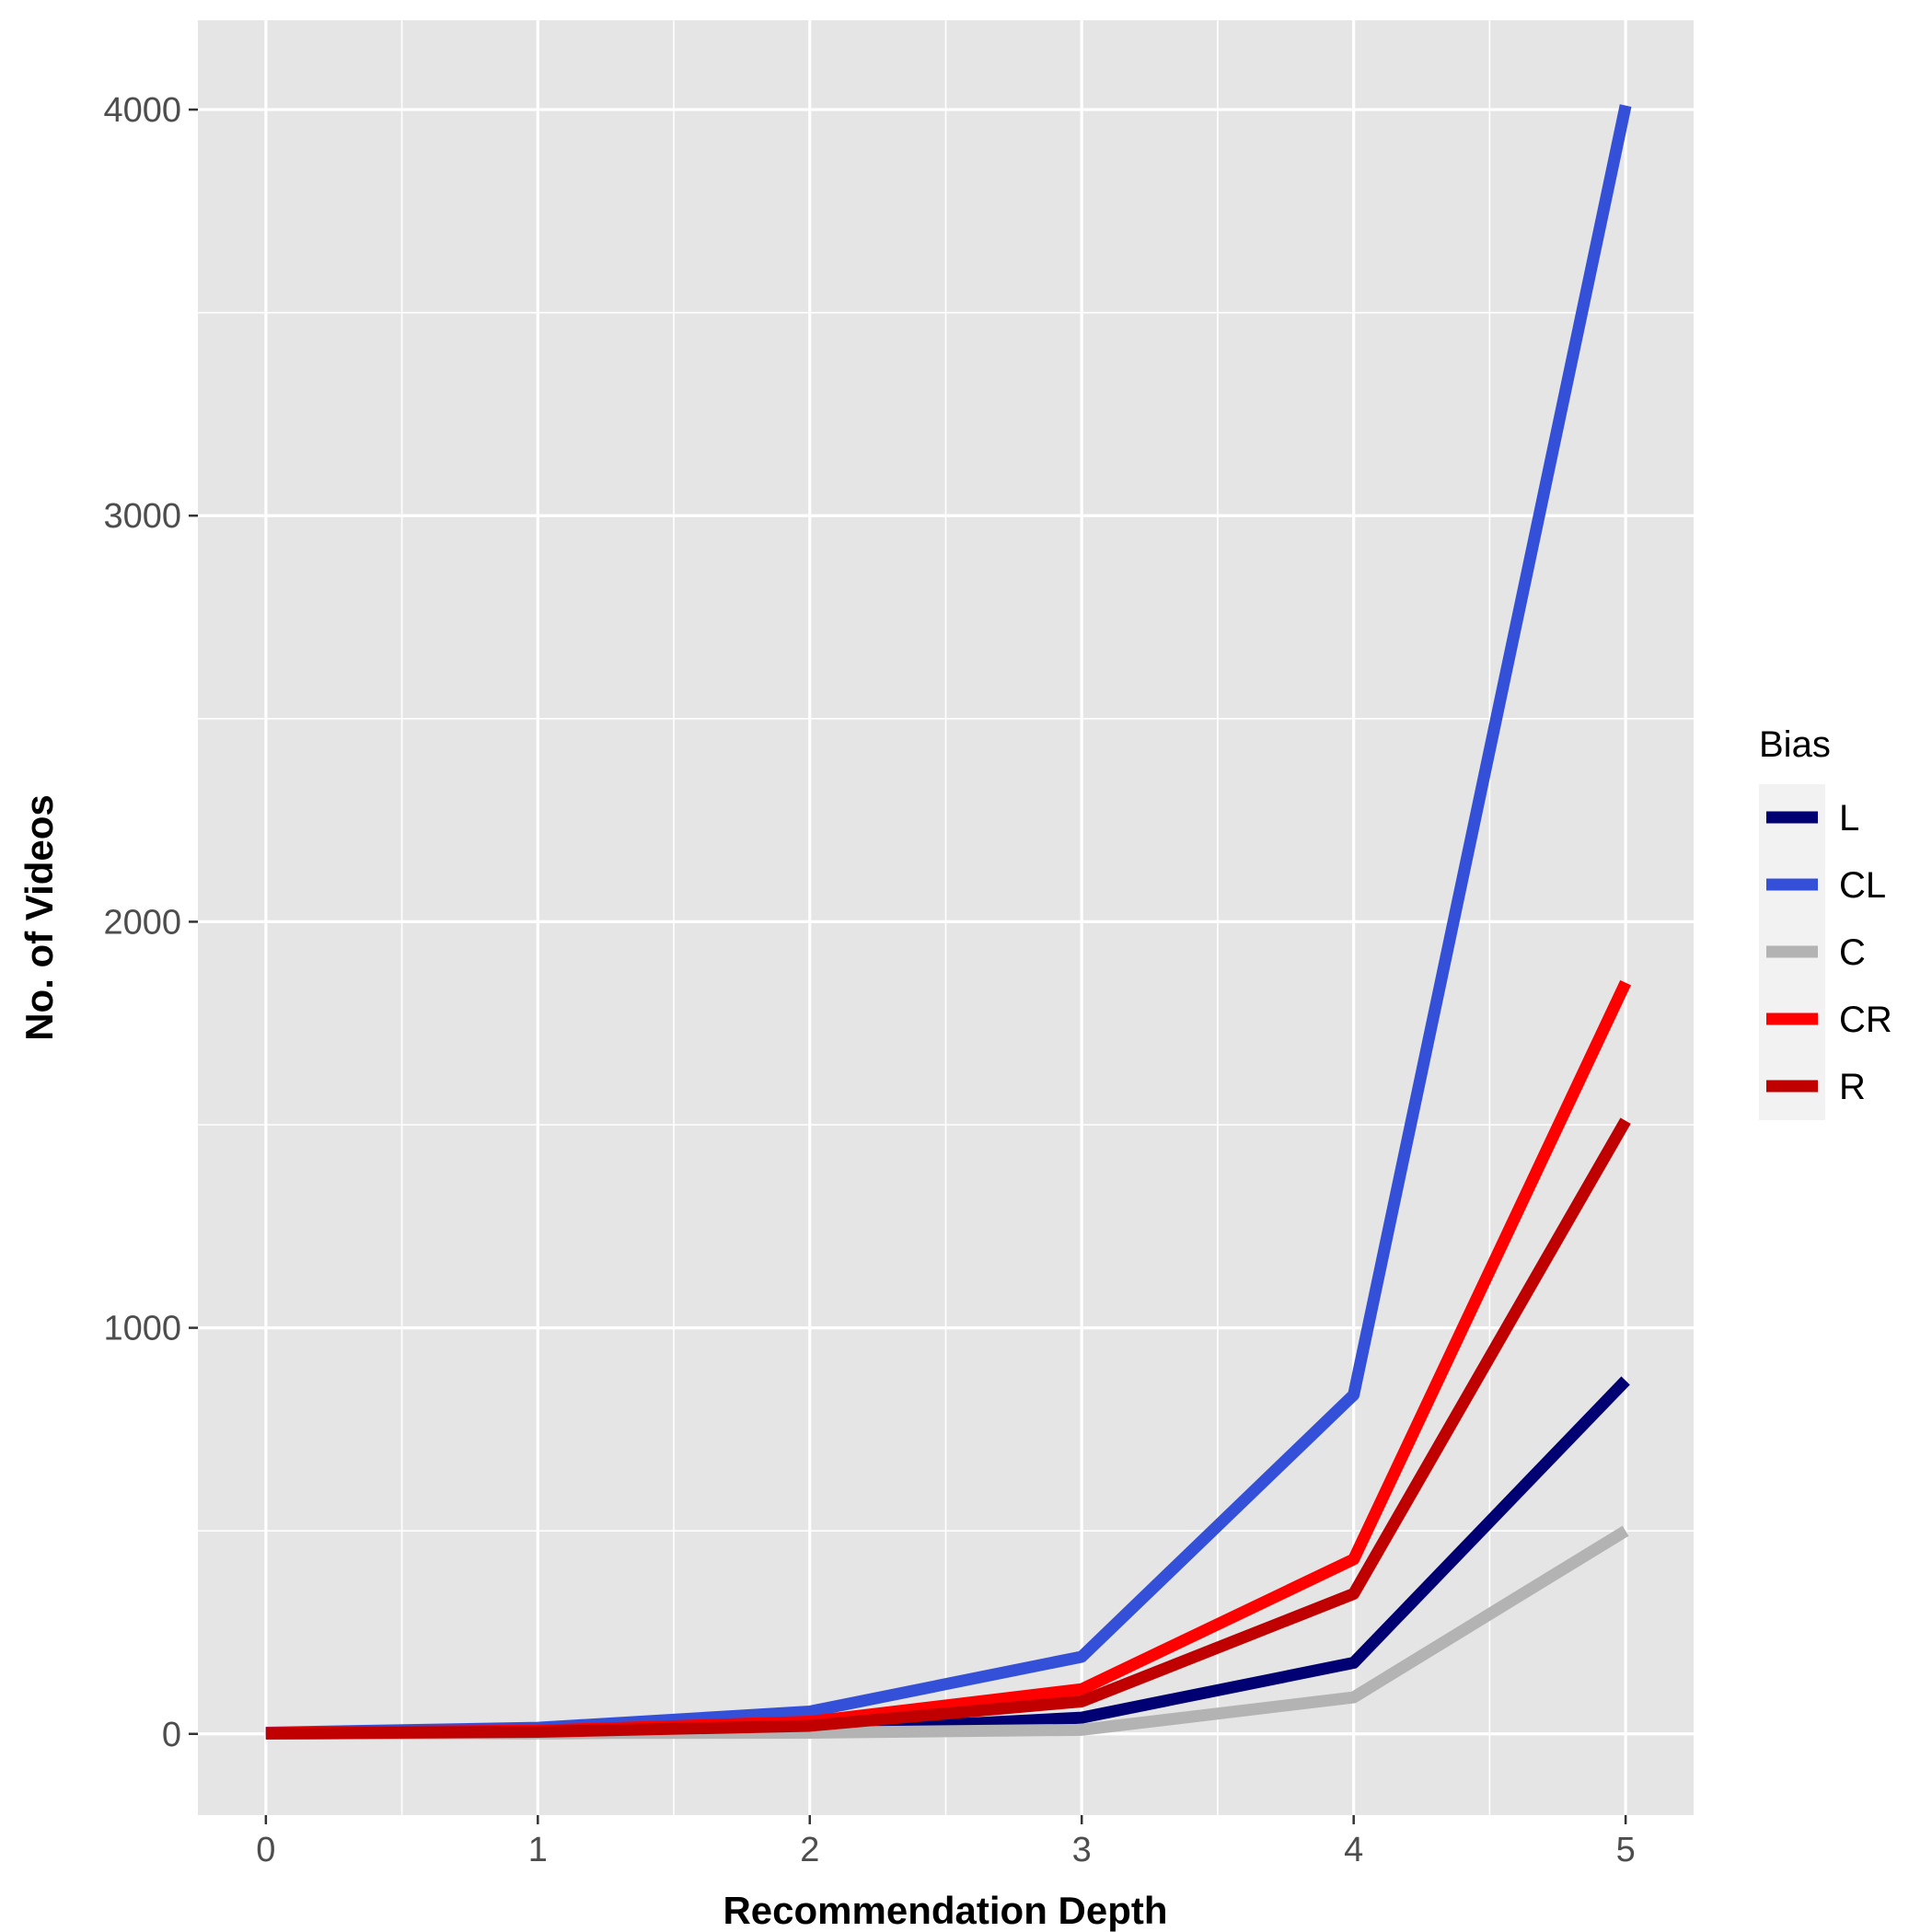  Describe the element at coordinates (1853, 1087) in the screenshot. I see `legend-label-r: R` at that location.